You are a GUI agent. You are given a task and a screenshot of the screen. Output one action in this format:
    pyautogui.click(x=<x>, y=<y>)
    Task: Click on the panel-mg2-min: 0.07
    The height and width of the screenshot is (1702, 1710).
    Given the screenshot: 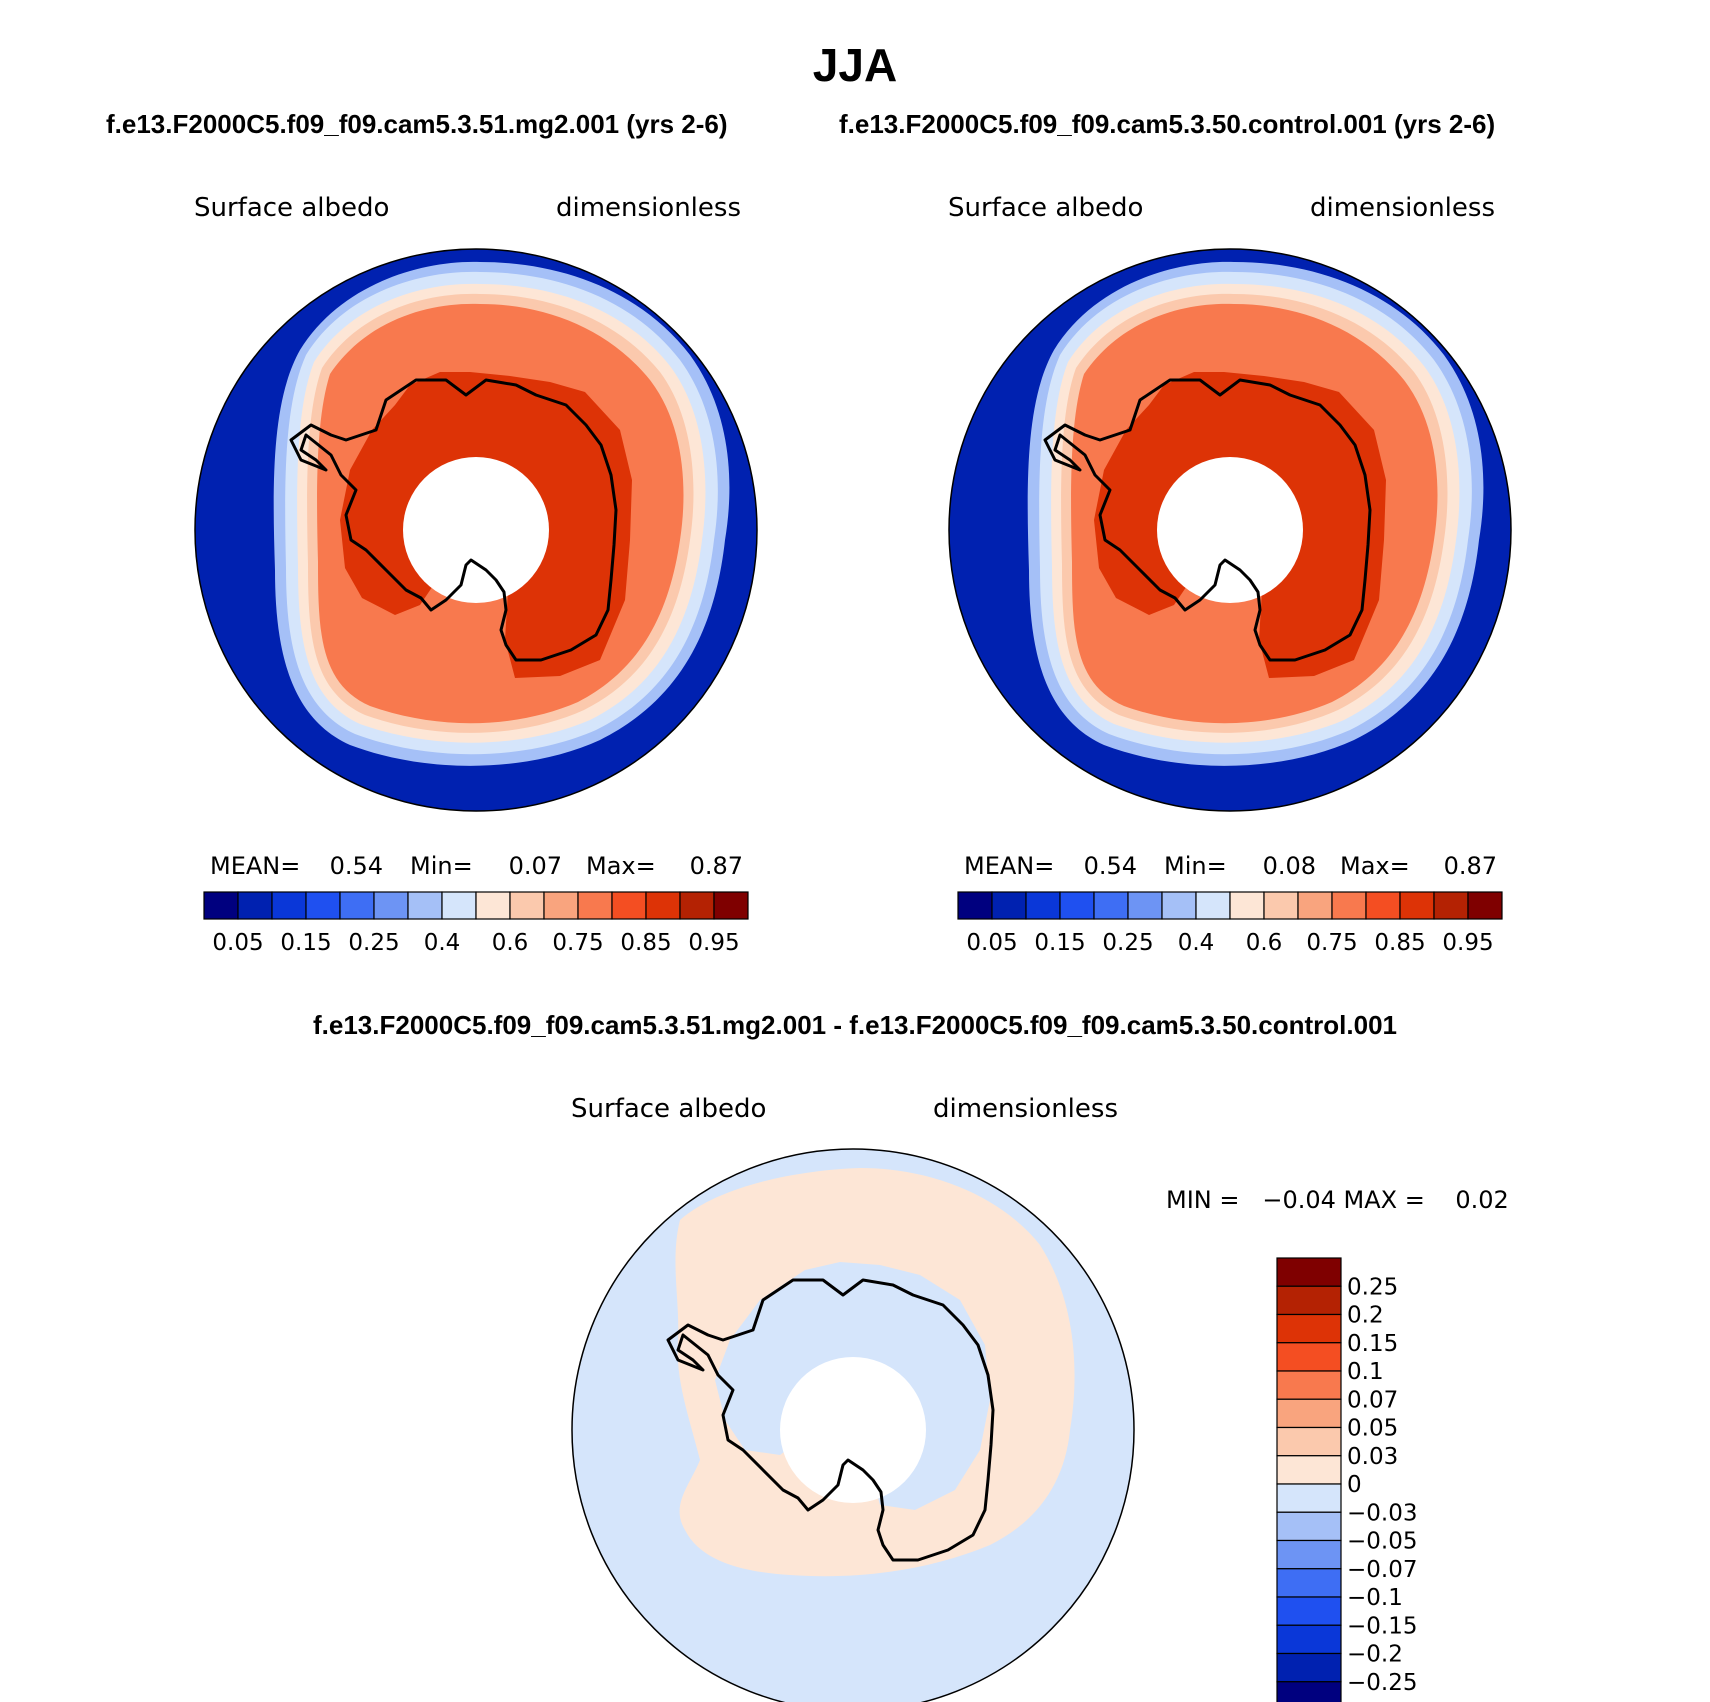 What is the action you would take?
    pyautogui.click(x=535, y=866)
    